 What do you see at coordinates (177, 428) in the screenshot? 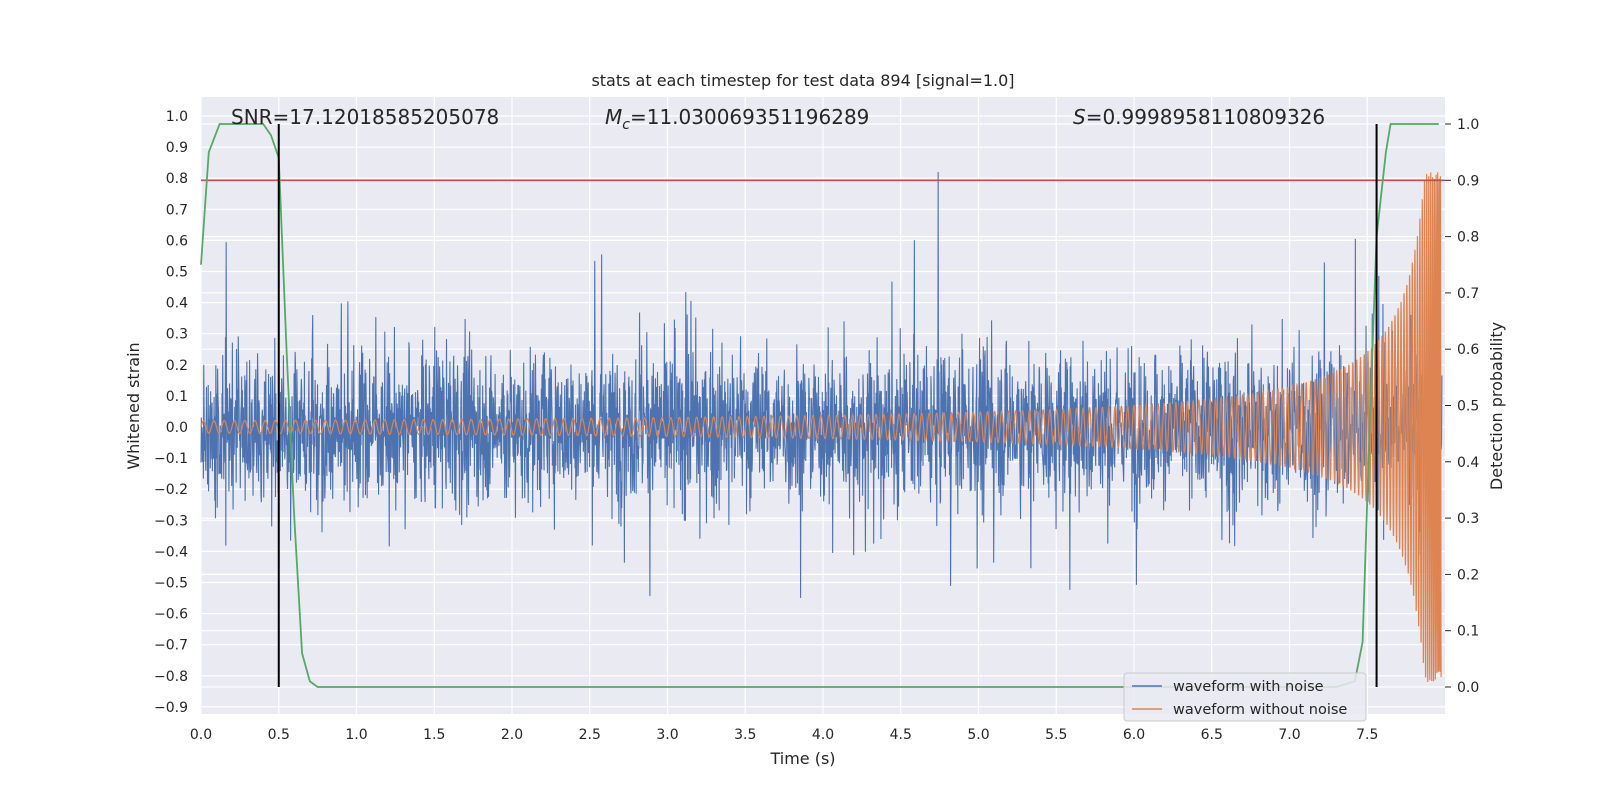
I see `y-tick-label: 0.0` at bounding box center [177, 428].